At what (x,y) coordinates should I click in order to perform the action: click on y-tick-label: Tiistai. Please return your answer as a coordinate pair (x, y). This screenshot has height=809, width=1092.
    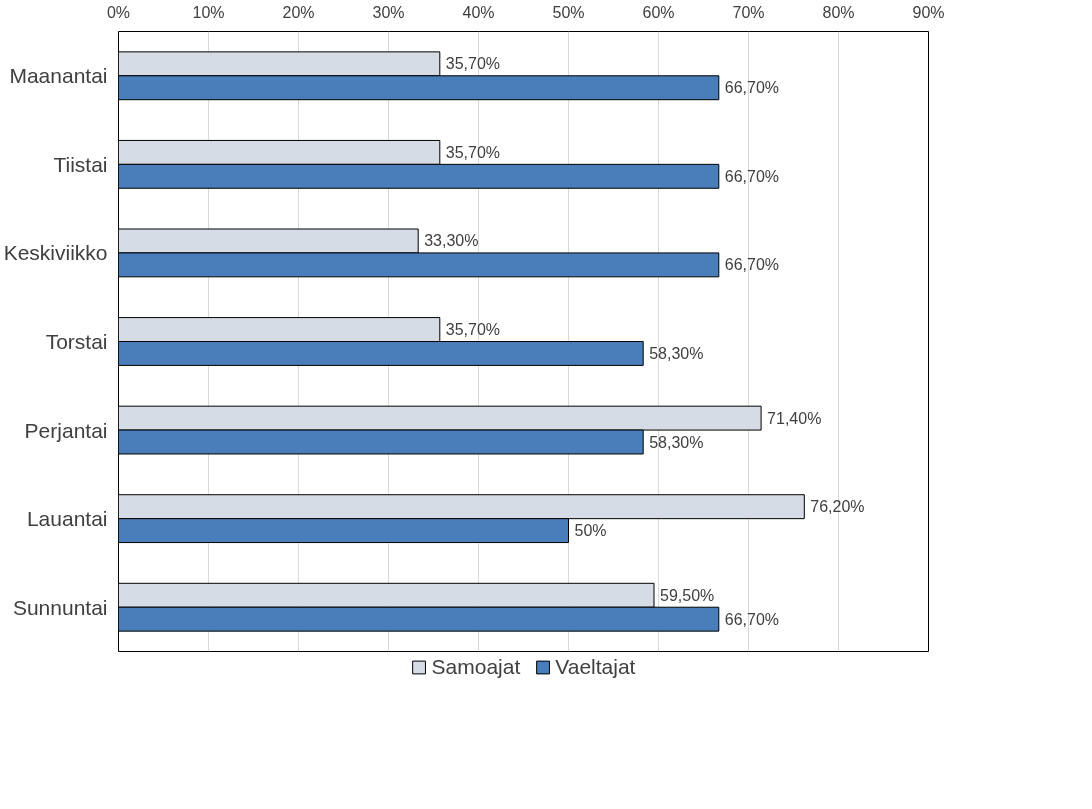
    Looking at the image, I should click on (80, 164).